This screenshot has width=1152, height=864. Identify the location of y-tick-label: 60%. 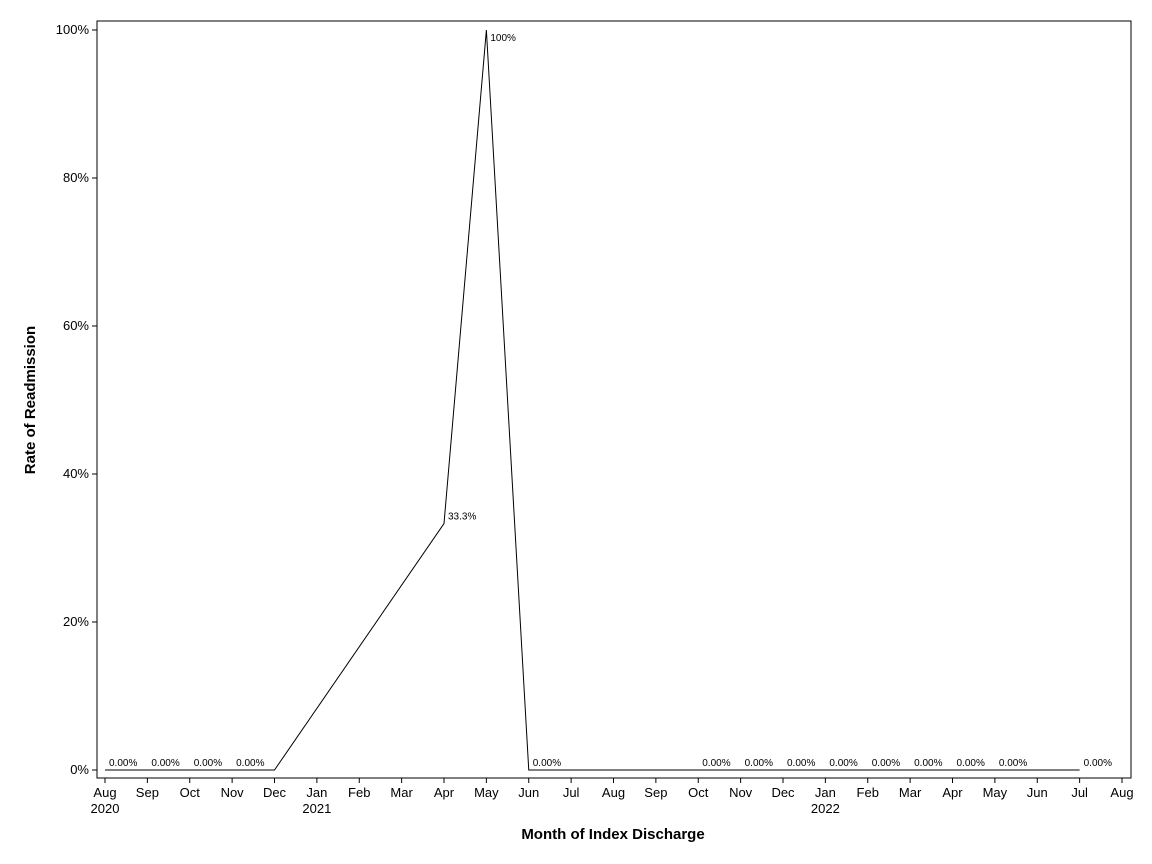
(76, 325).